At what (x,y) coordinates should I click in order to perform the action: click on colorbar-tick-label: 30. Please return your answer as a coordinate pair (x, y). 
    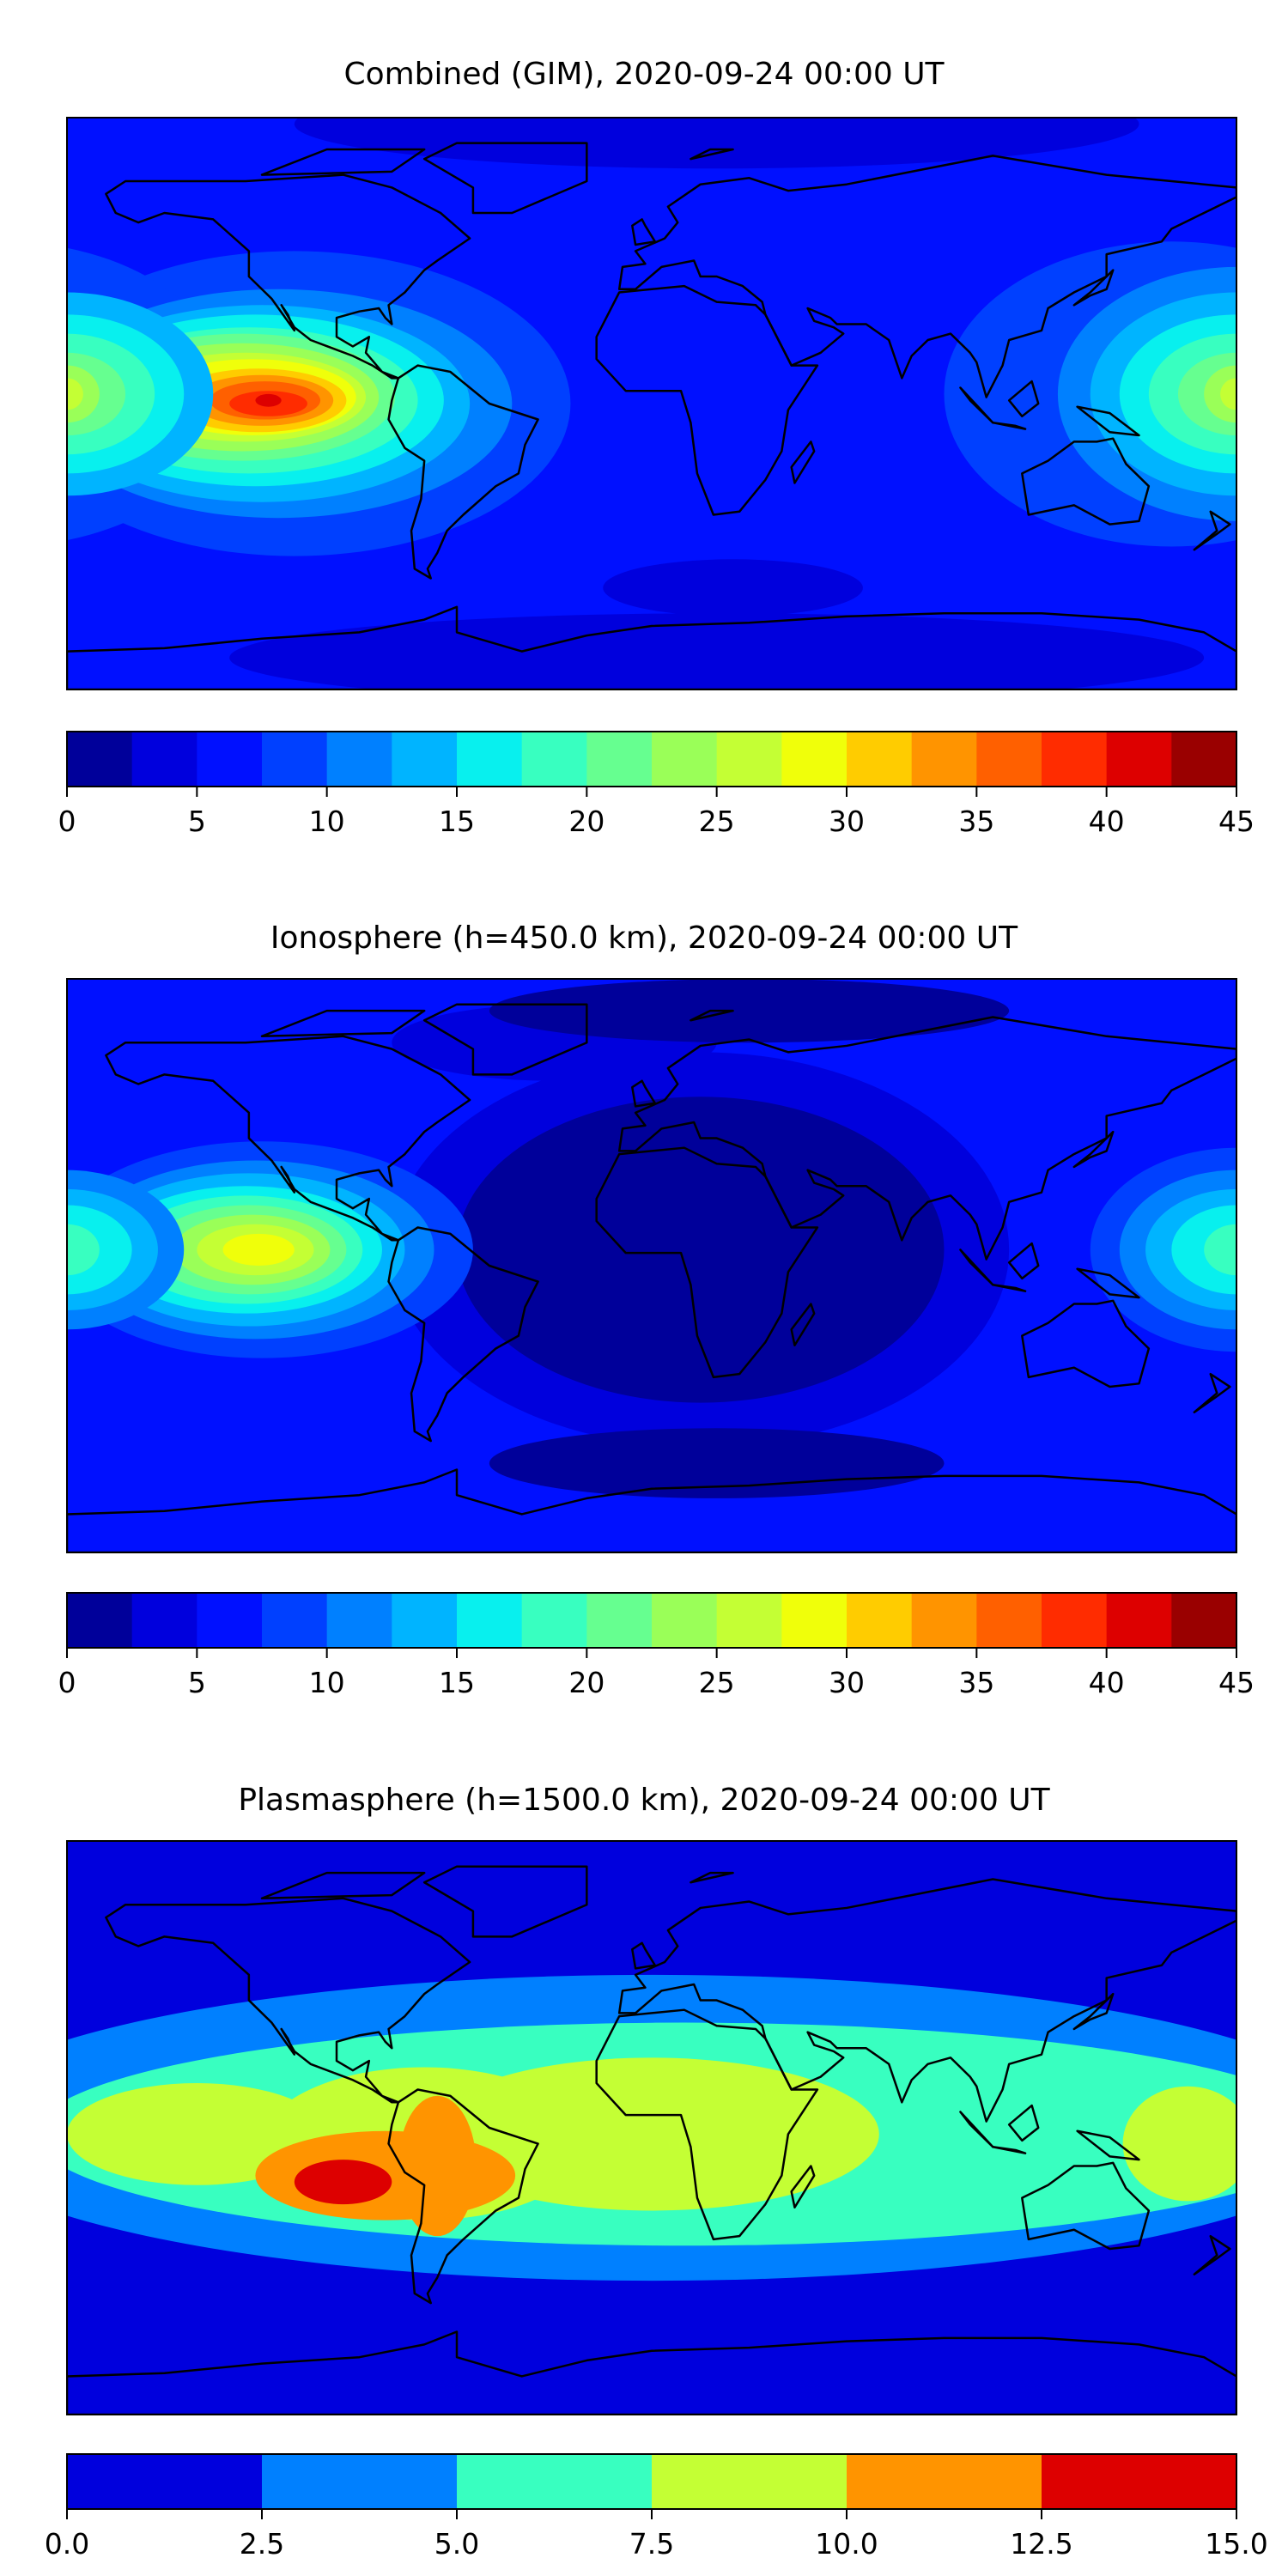
    Looking at the image, I should click on (847, 821).